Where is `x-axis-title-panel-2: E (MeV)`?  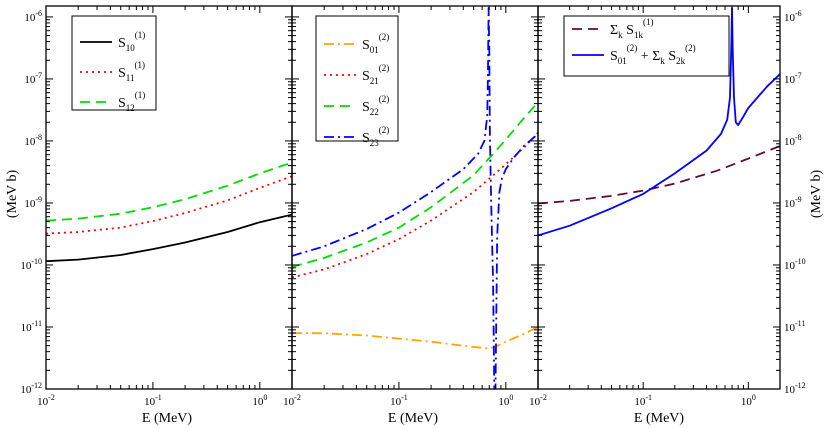 x-axis-title-panel-2: E (MeV) is located at coordinates (413, 418).